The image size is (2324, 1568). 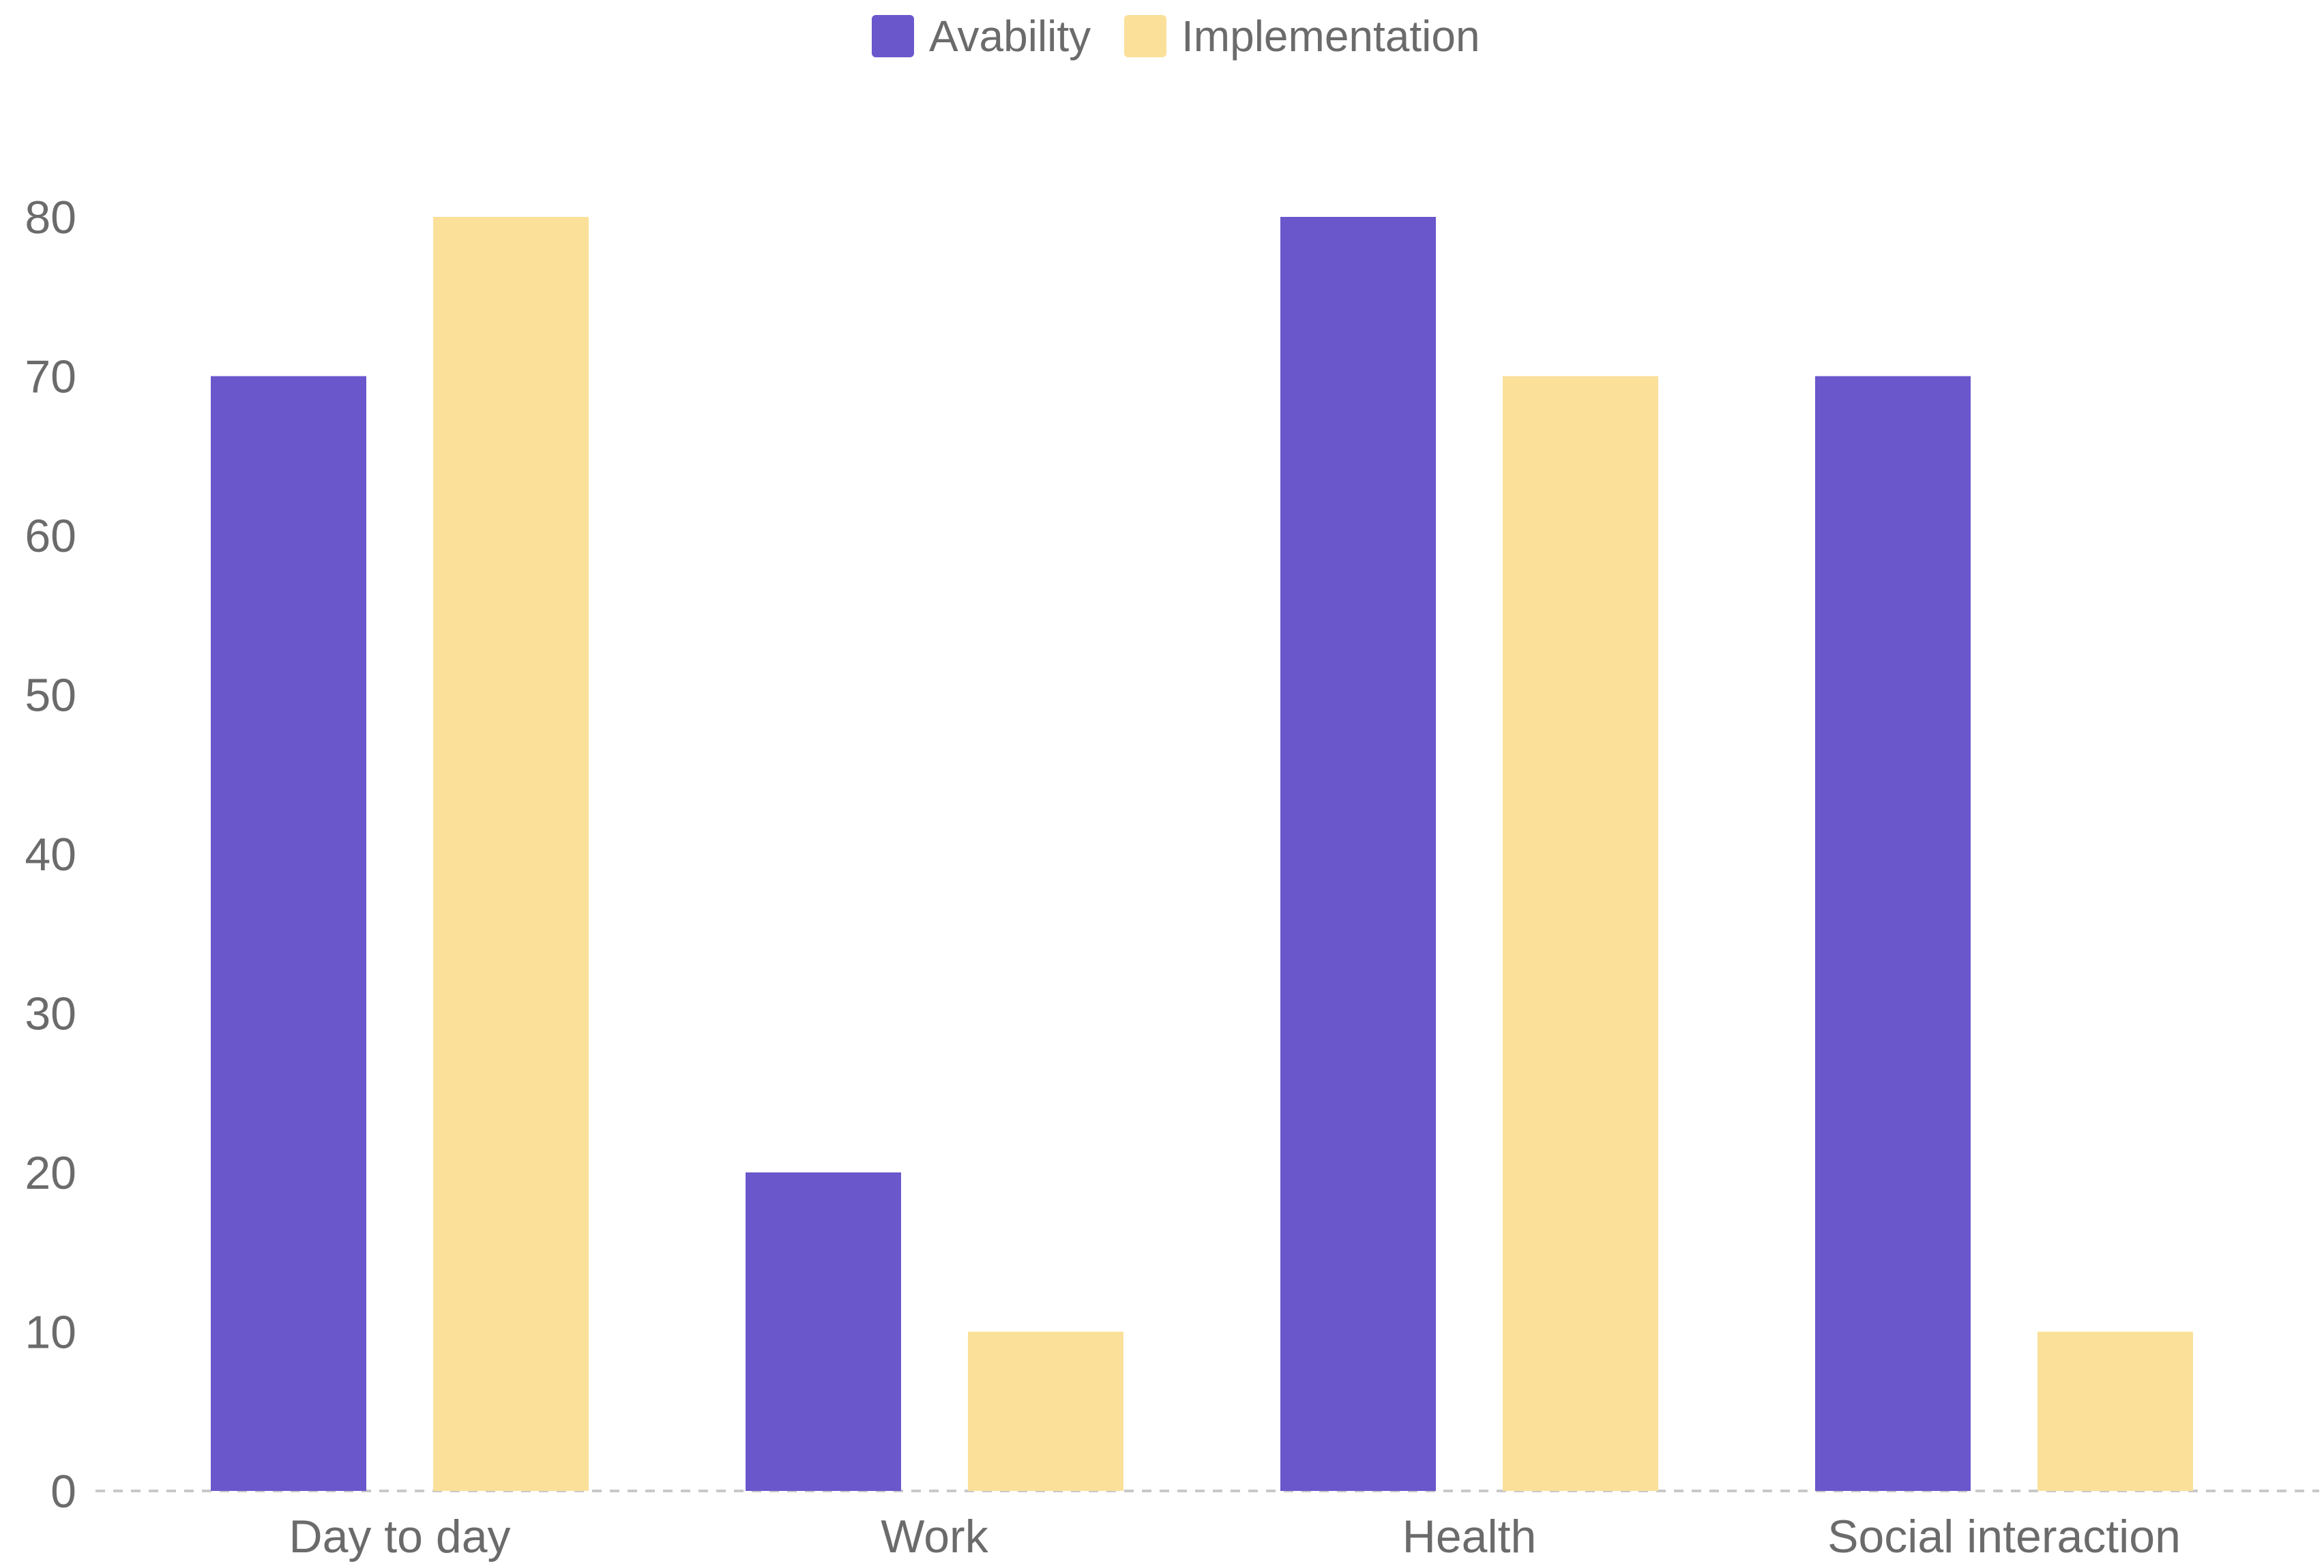 I want to click on x-category-label: Social interaction, so click(x=2004, y=1537).